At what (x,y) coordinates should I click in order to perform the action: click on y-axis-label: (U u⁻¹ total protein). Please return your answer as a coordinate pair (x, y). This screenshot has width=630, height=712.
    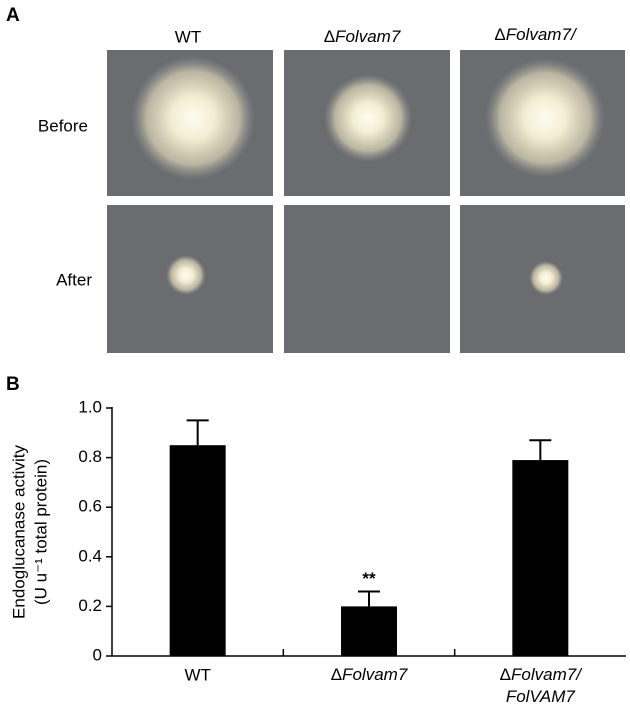
    Looking at the image, I should click on (40, 532).